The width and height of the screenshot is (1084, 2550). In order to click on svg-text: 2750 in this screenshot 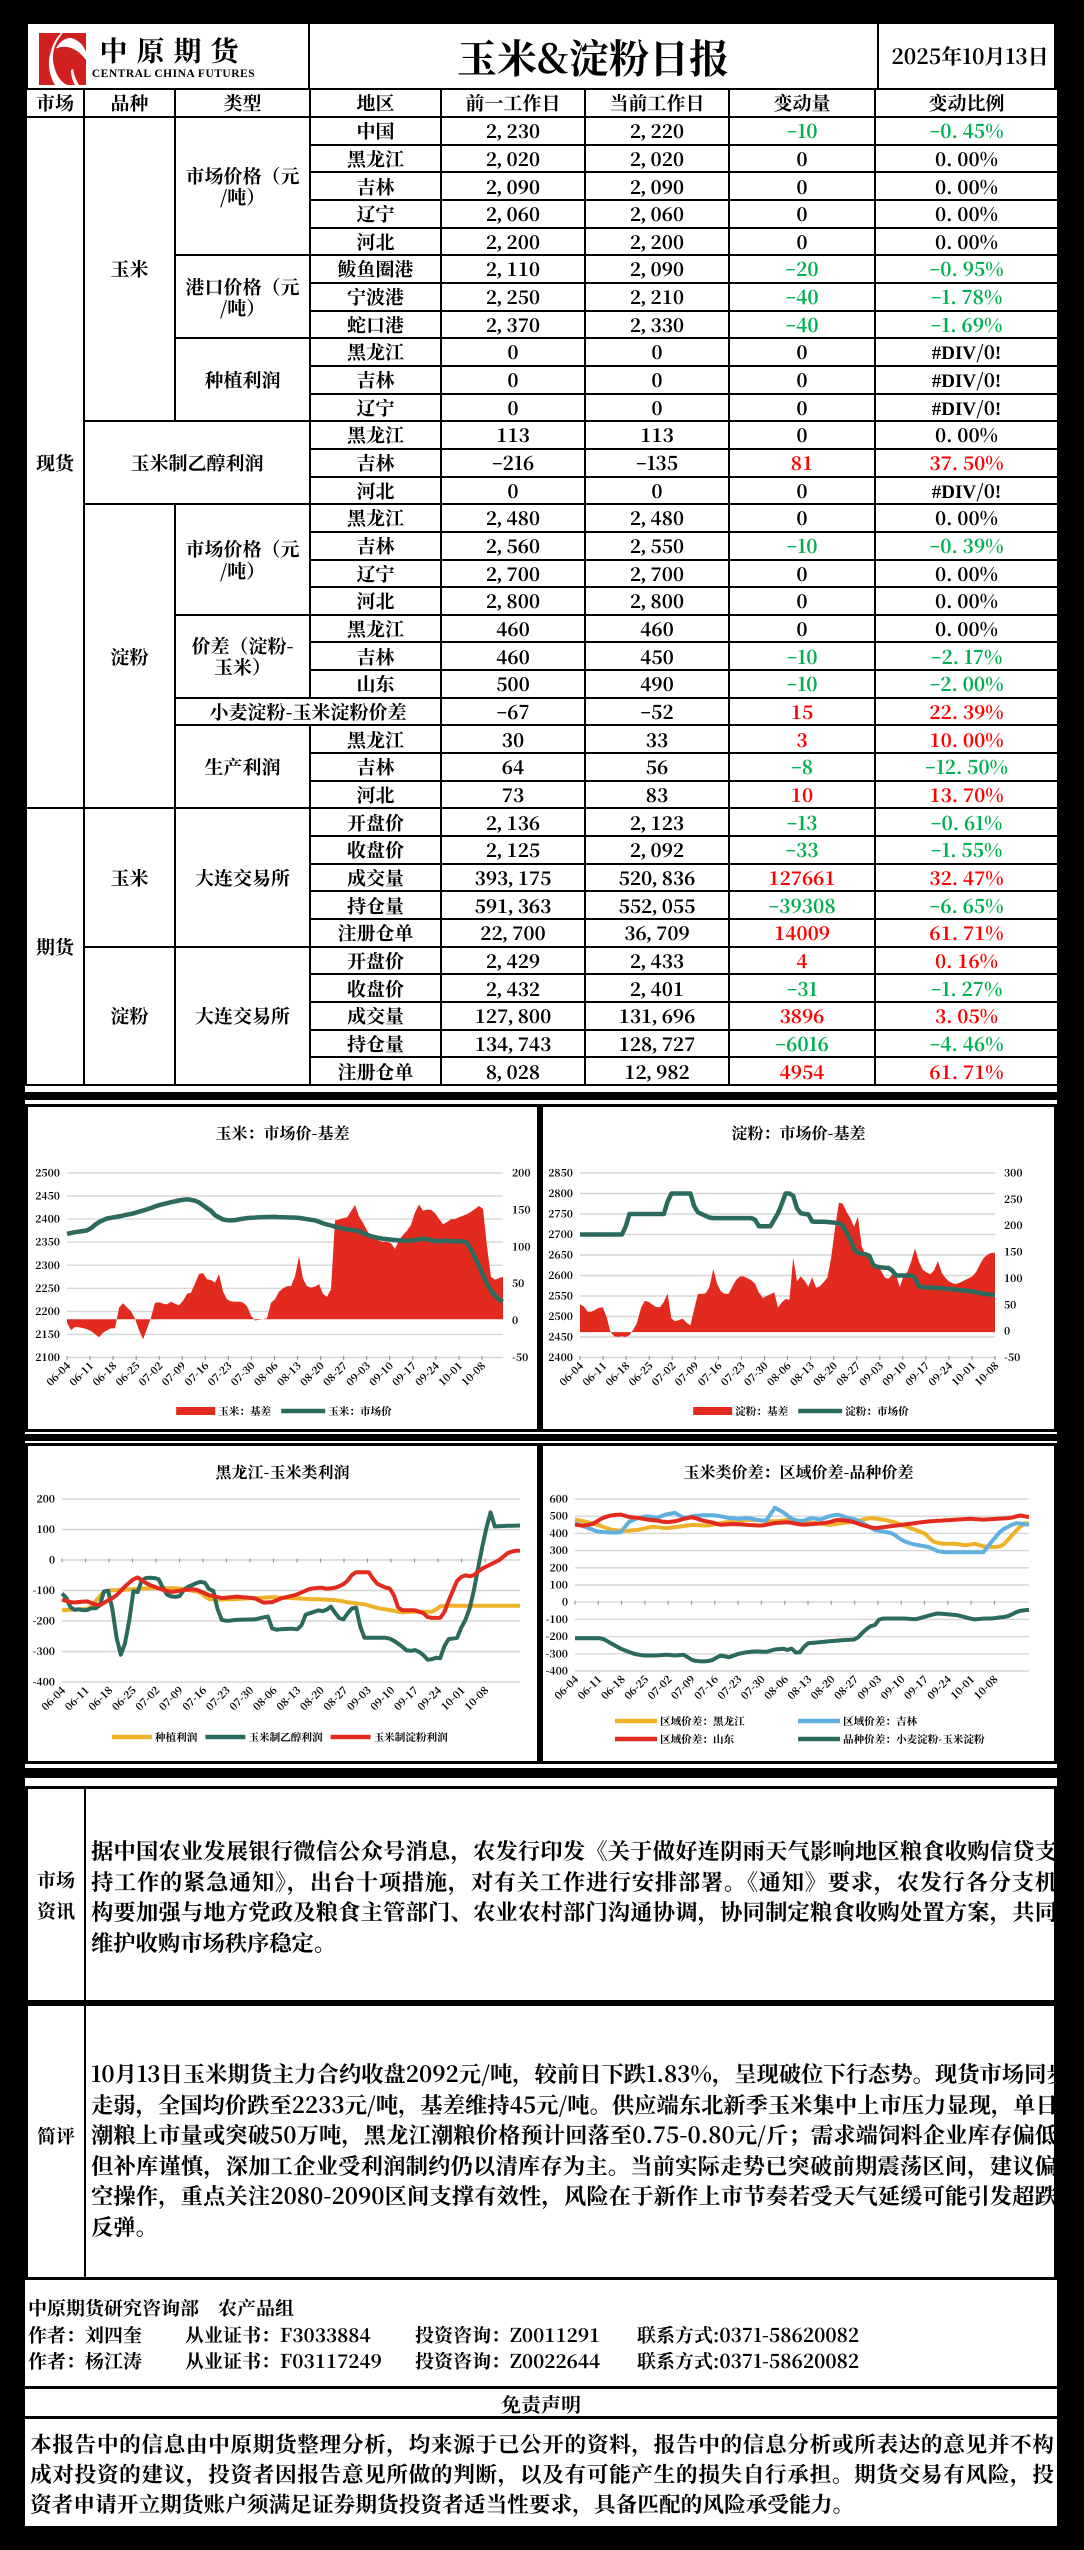, I will do `click(560, 1214)`.